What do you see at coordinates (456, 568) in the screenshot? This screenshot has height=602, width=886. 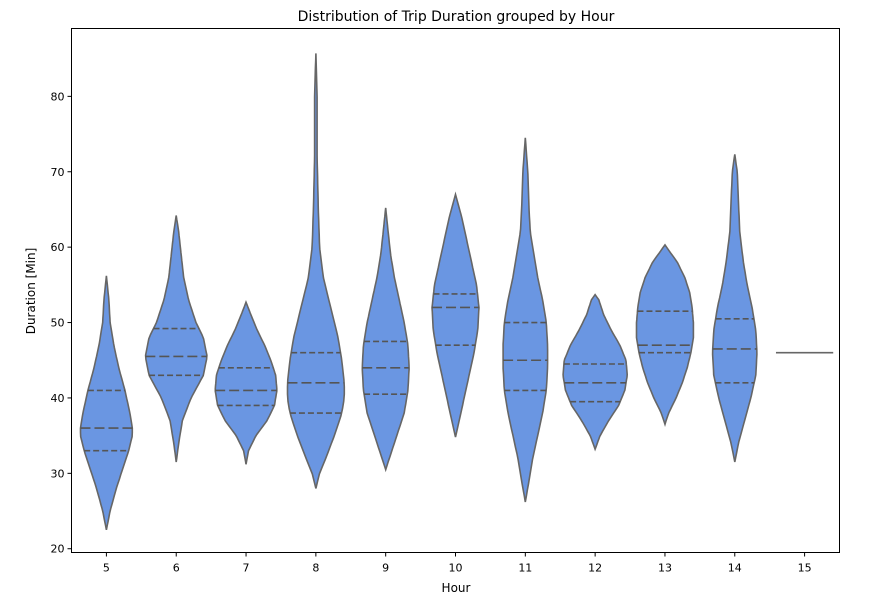 I see `x-tick-label: 10` at bounding box center [456, 568].